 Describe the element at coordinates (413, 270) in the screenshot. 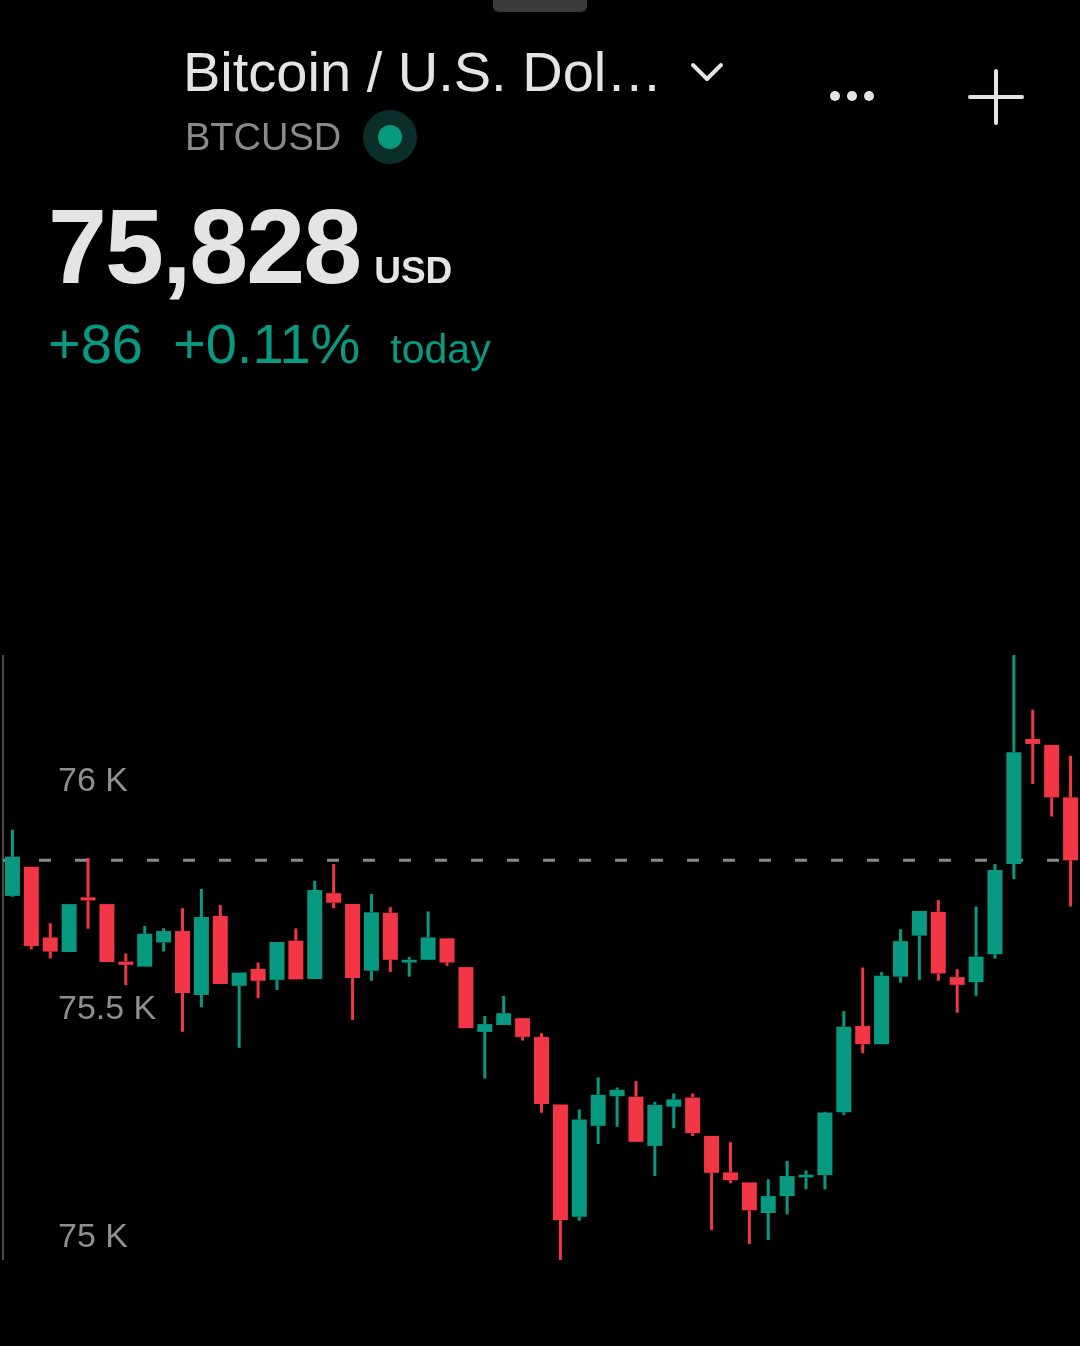

I see `text: USD` at that location.